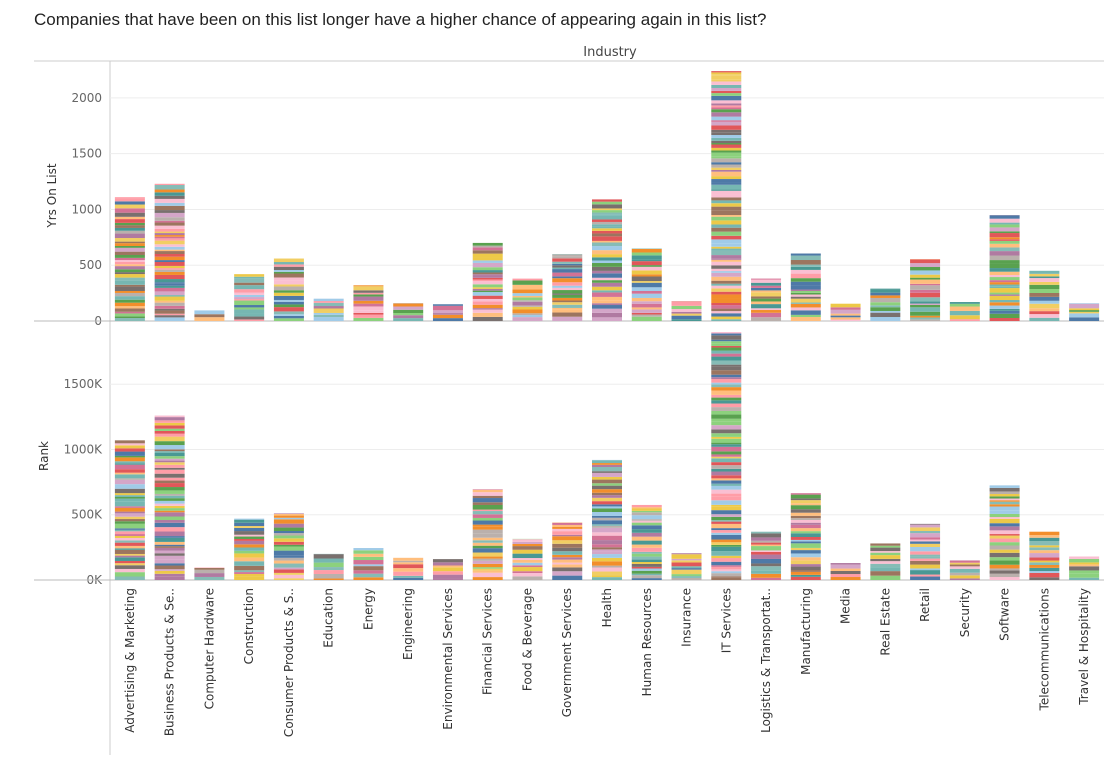 The width and height of the screenshot is (1120, 765). What do you see at coordinates (925, 290) in the screenshot?
I see `bar-retail` at bounding box center [925, 290].